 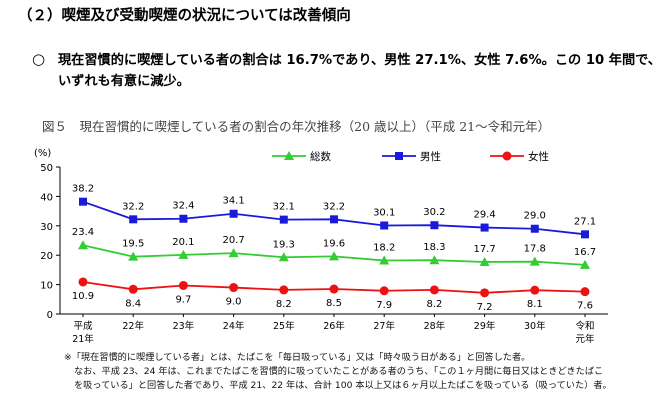 I want to click on data-label: 8.4, so click(x=133, y=303).